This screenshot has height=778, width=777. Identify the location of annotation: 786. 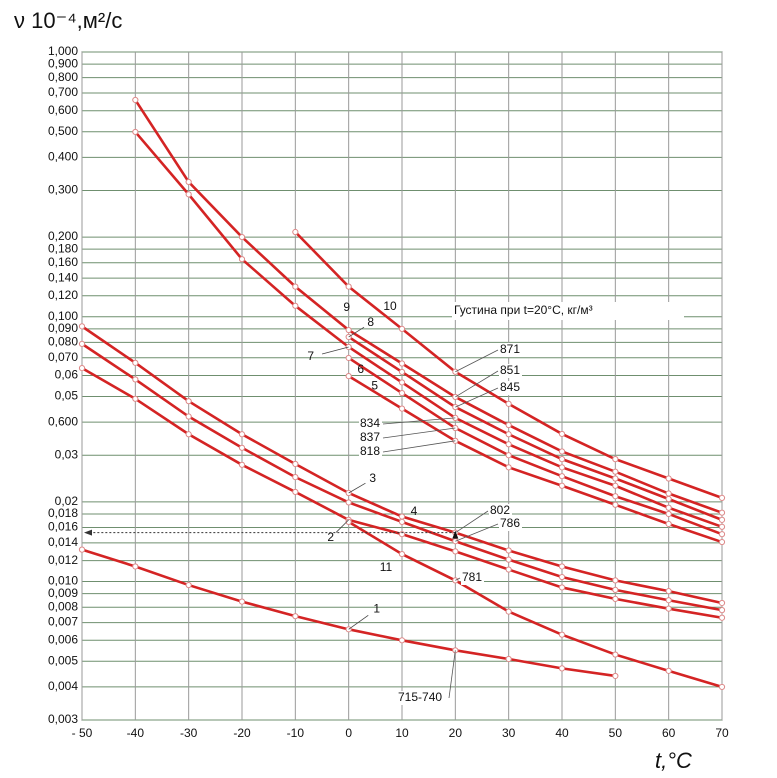
(510, 523).